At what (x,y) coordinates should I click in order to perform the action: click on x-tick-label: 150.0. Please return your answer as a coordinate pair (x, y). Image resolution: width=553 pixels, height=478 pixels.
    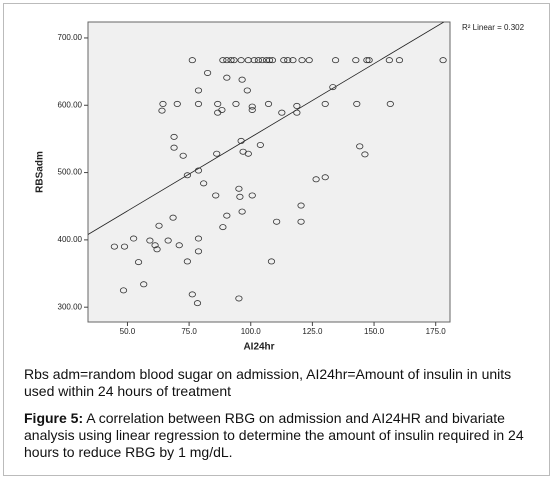
    Looking at the image, I should click on (374, 331).